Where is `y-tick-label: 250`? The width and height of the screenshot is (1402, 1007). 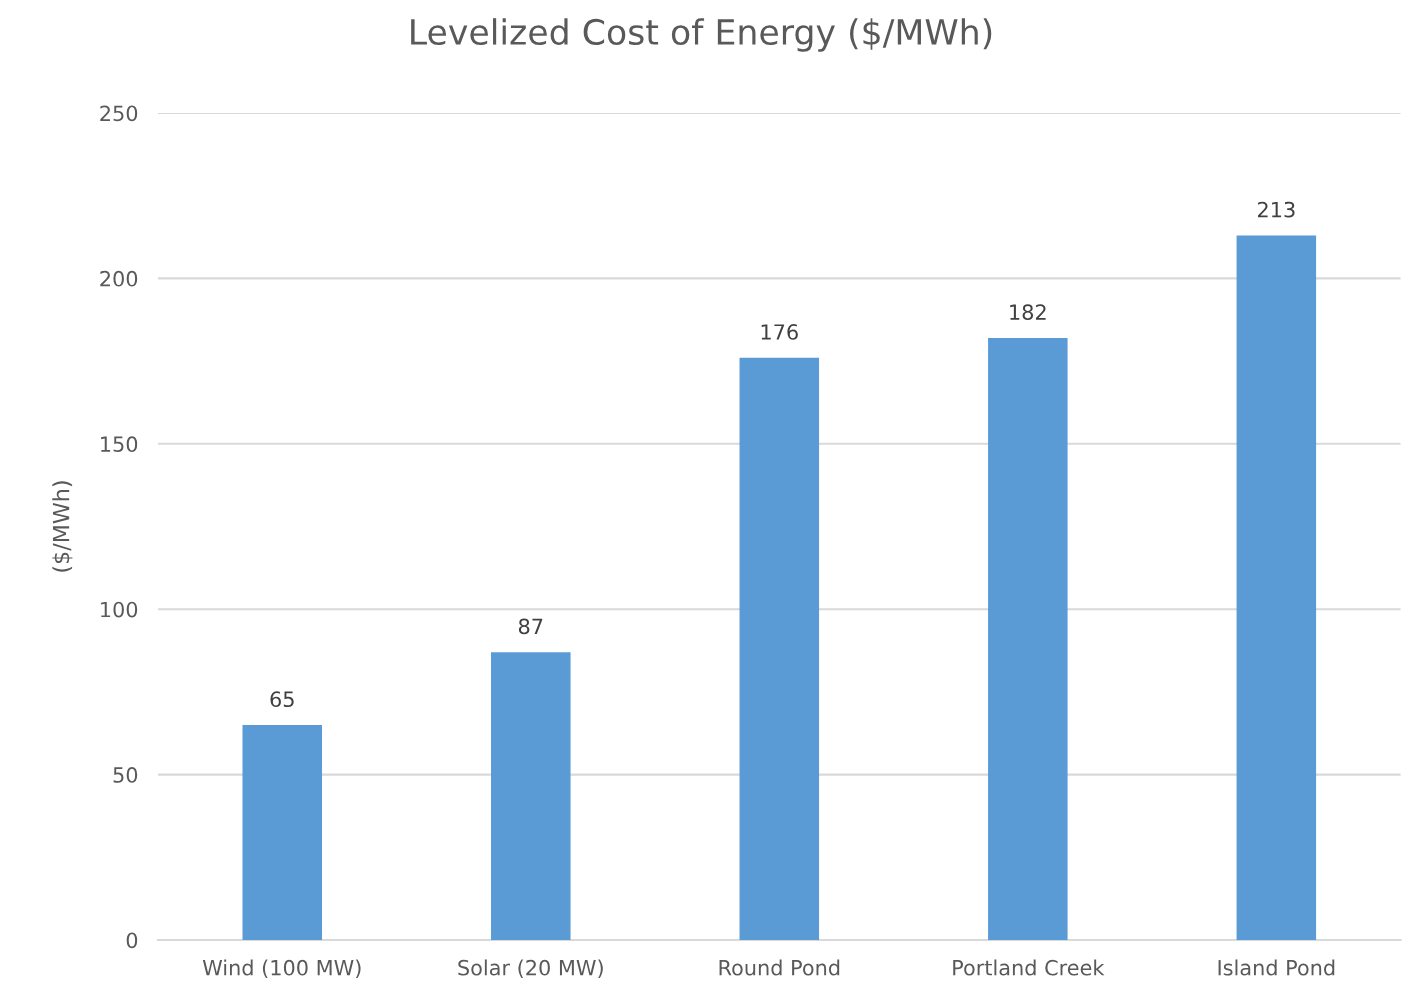 y-tick-label: 250 is located at coordinates (119, 113).